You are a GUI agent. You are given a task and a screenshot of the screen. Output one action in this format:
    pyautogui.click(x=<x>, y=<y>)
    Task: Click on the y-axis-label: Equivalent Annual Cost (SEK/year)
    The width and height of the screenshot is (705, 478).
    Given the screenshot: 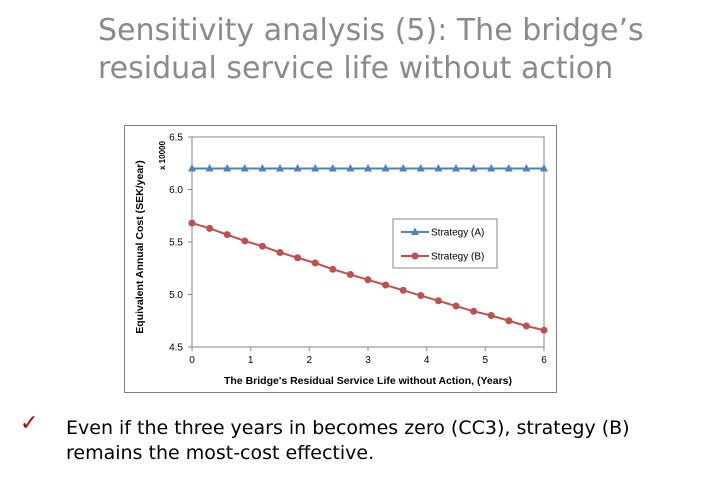 What is the action you would take?
    pyautogui.click(x=140, y=246)
    